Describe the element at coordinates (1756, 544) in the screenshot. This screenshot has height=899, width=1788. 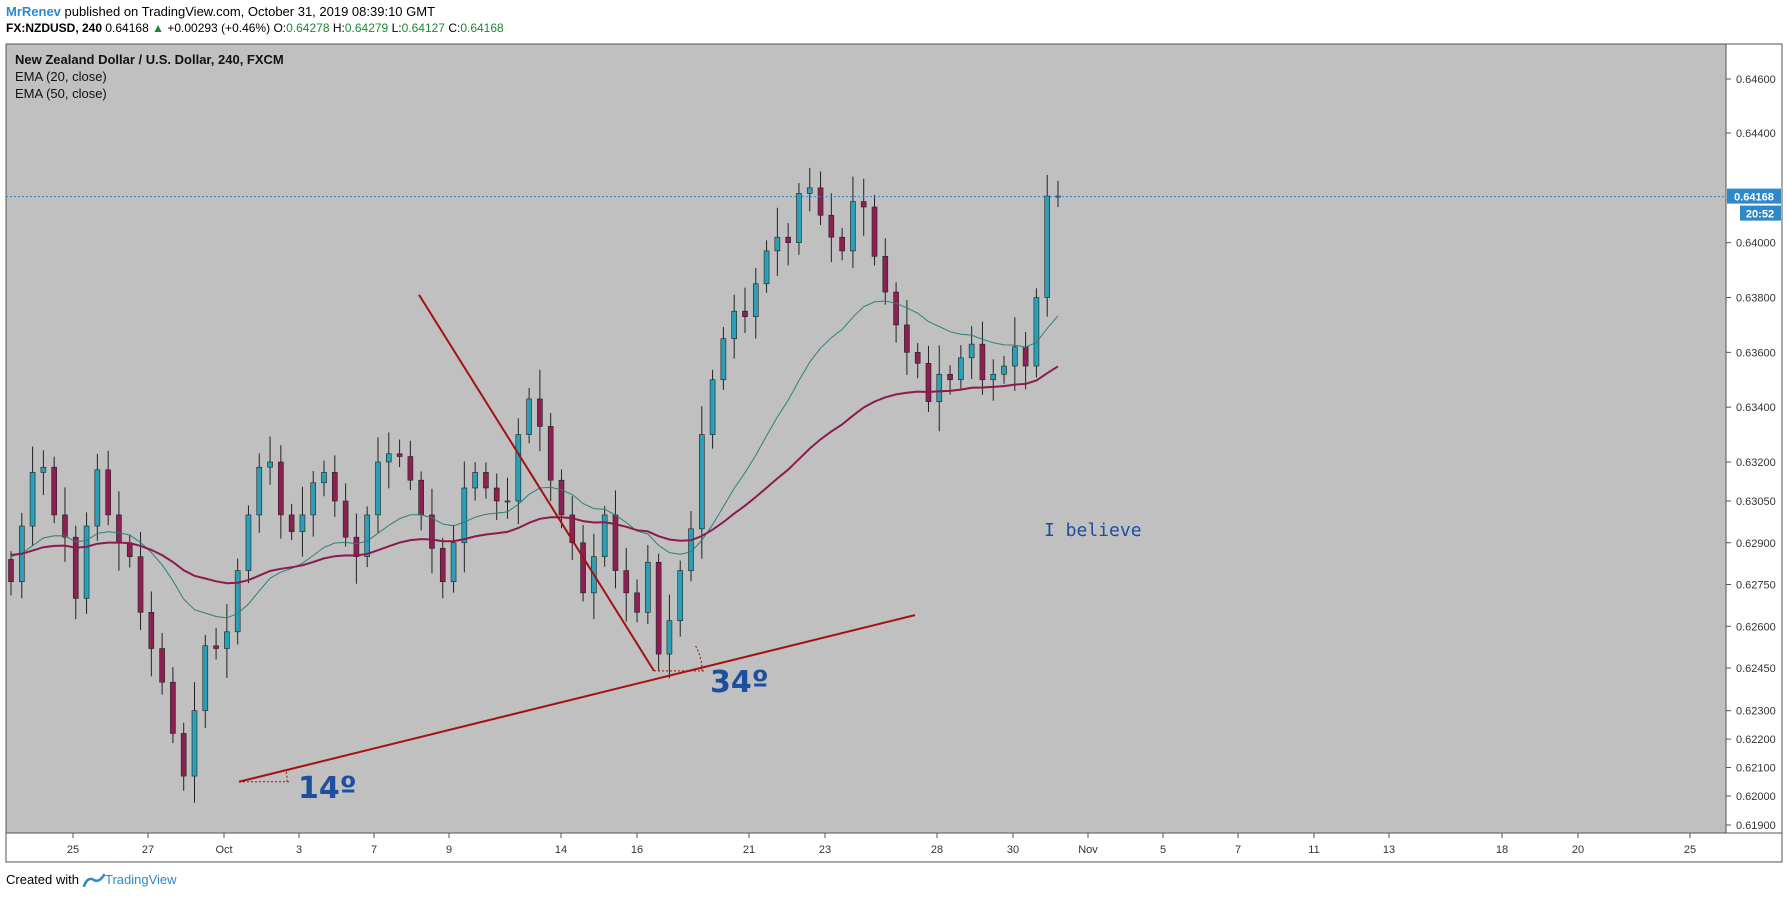
I see `price-tick-label: 0.62900` at that location.